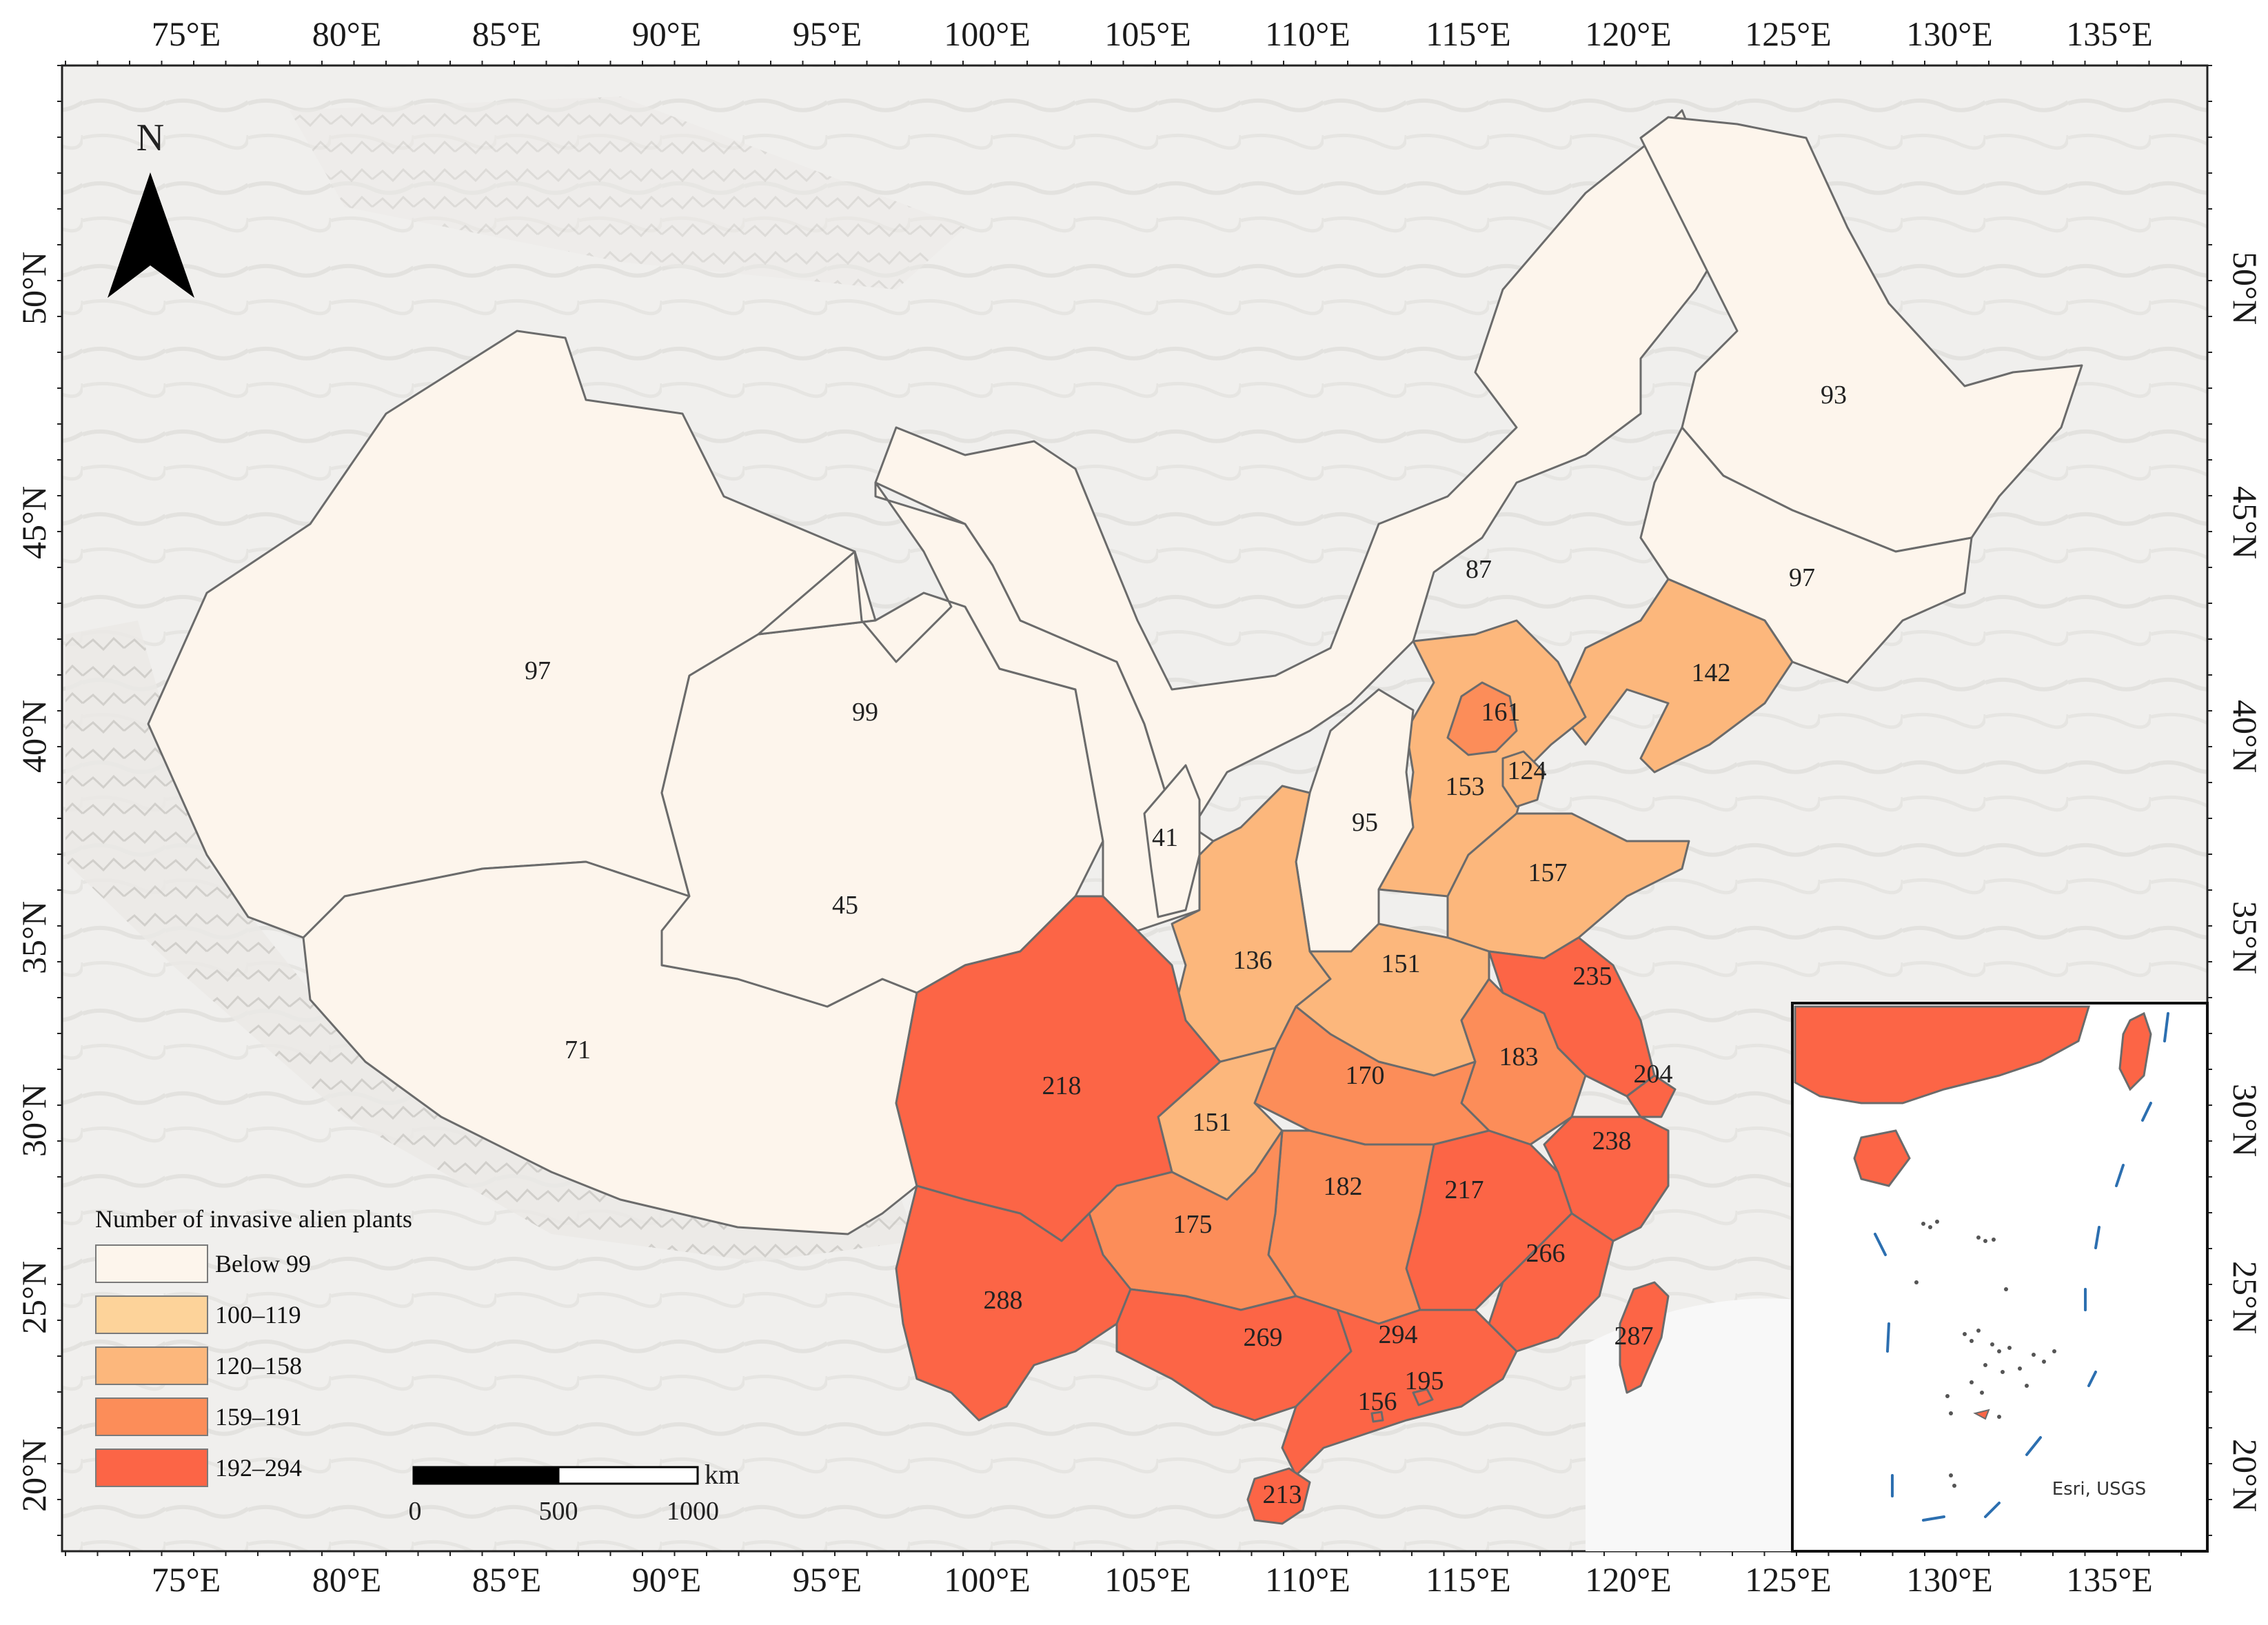 The width and height of the screenshot is (2268, 1625). Describe the element at coordinates (627, 194) in the screenshot. I see `mountain-shading-north` at that location.